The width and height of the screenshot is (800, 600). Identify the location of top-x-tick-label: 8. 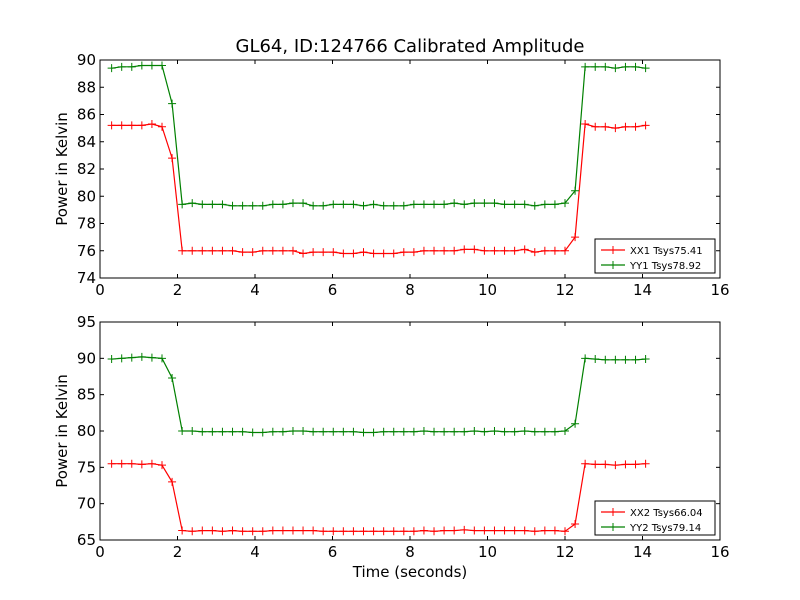
(410, 290).